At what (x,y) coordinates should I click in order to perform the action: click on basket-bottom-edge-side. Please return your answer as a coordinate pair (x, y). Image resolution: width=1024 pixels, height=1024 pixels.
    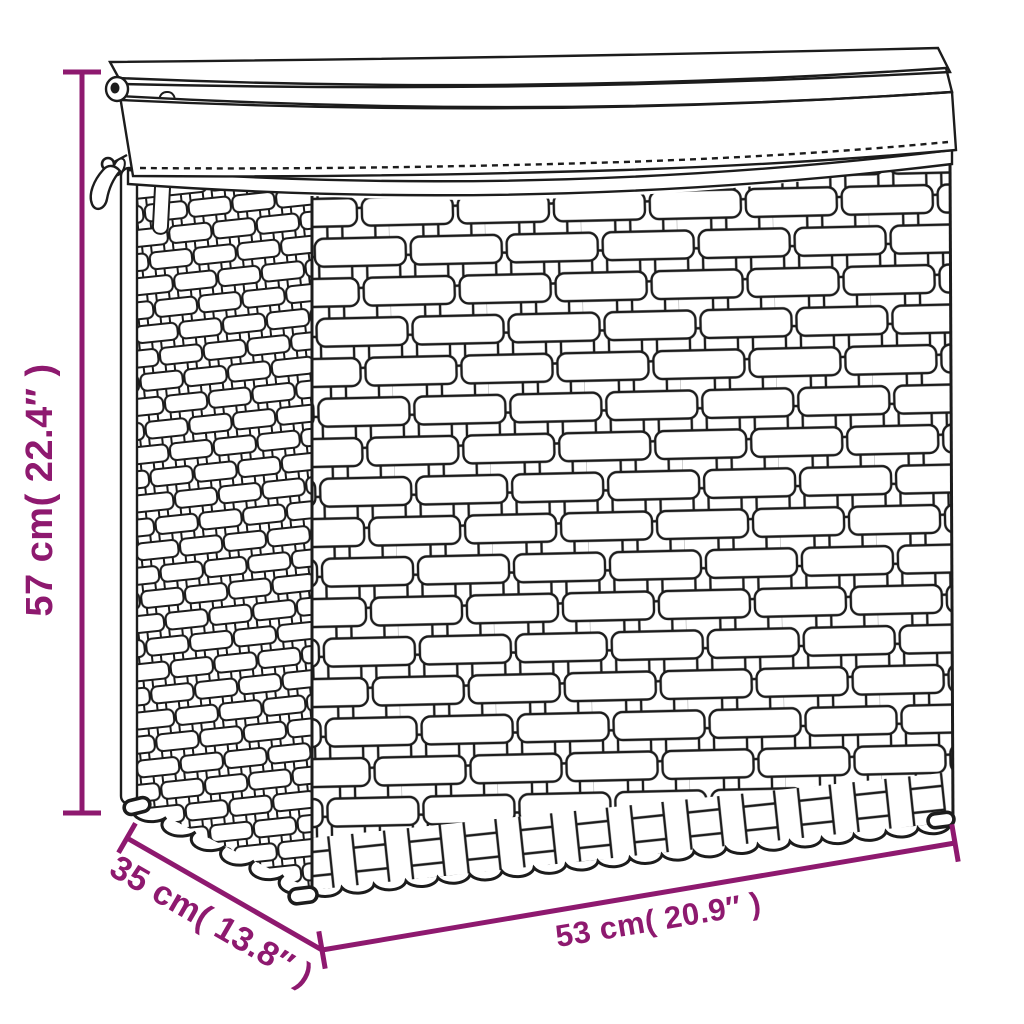
    Looking at the image, I should click on (222, 848).